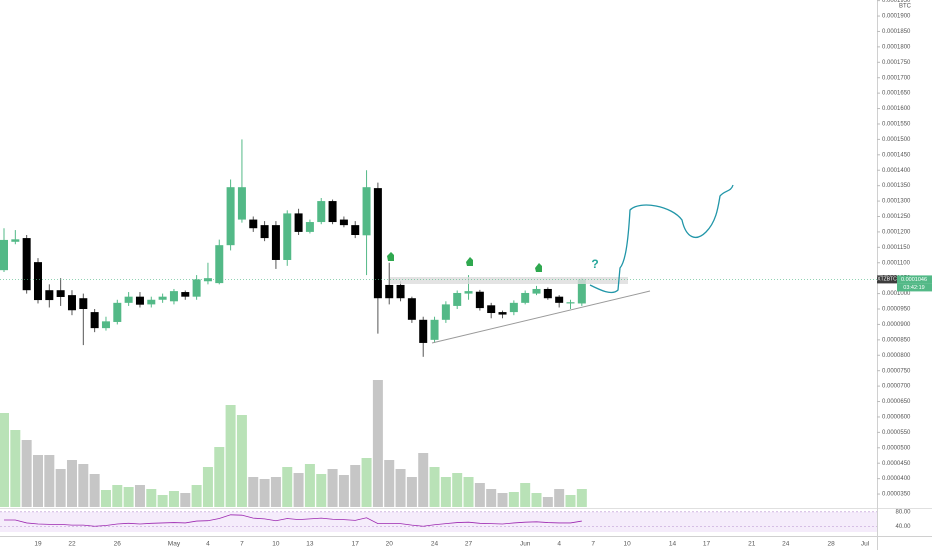 This screenshot has width=932, height=550. Describe the element at coordinates (887, 279) in the screenshot. I see `symbol-badge` at that location.